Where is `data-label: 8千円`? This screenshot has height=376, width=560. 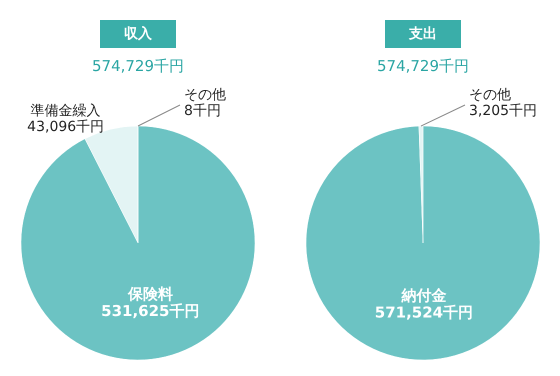
data-label: 8千円 is located at coordinates (202, 111).